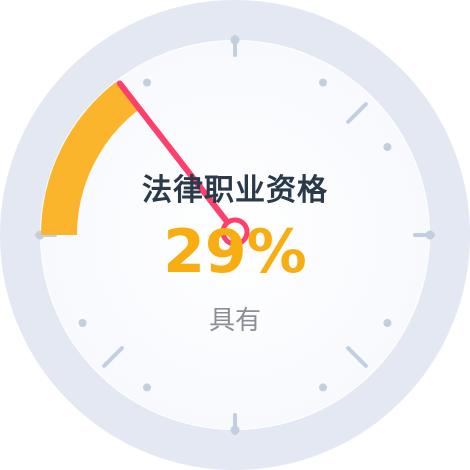 The height and width of the screenshot is (470, 470). I want to click on progress-arc, so click(90, 158).